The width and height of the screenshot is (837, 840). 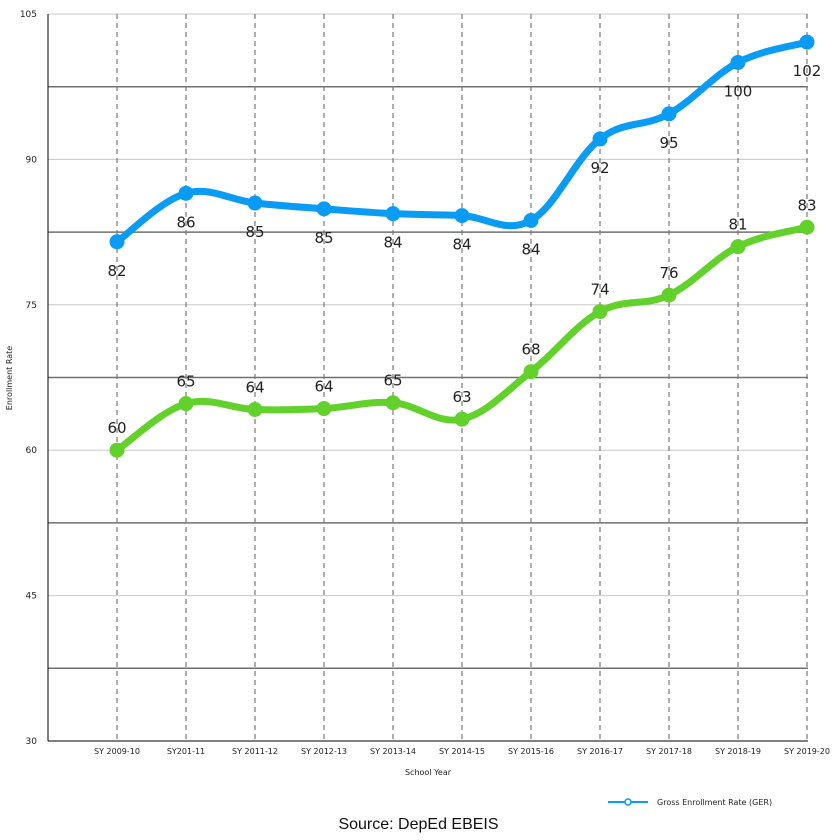 I want to click on legend: Gross Enrollment Rate (GER), so click(x=690, y=802).